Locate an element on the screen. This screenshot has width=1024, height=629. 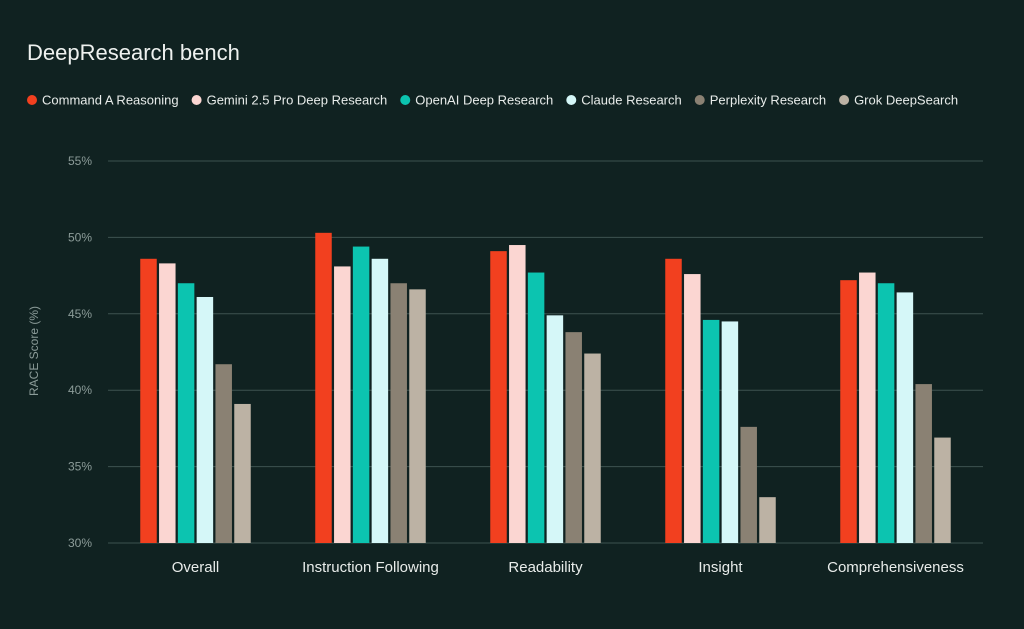
y-tick-label: 55% is located at coordinates (80, 161).